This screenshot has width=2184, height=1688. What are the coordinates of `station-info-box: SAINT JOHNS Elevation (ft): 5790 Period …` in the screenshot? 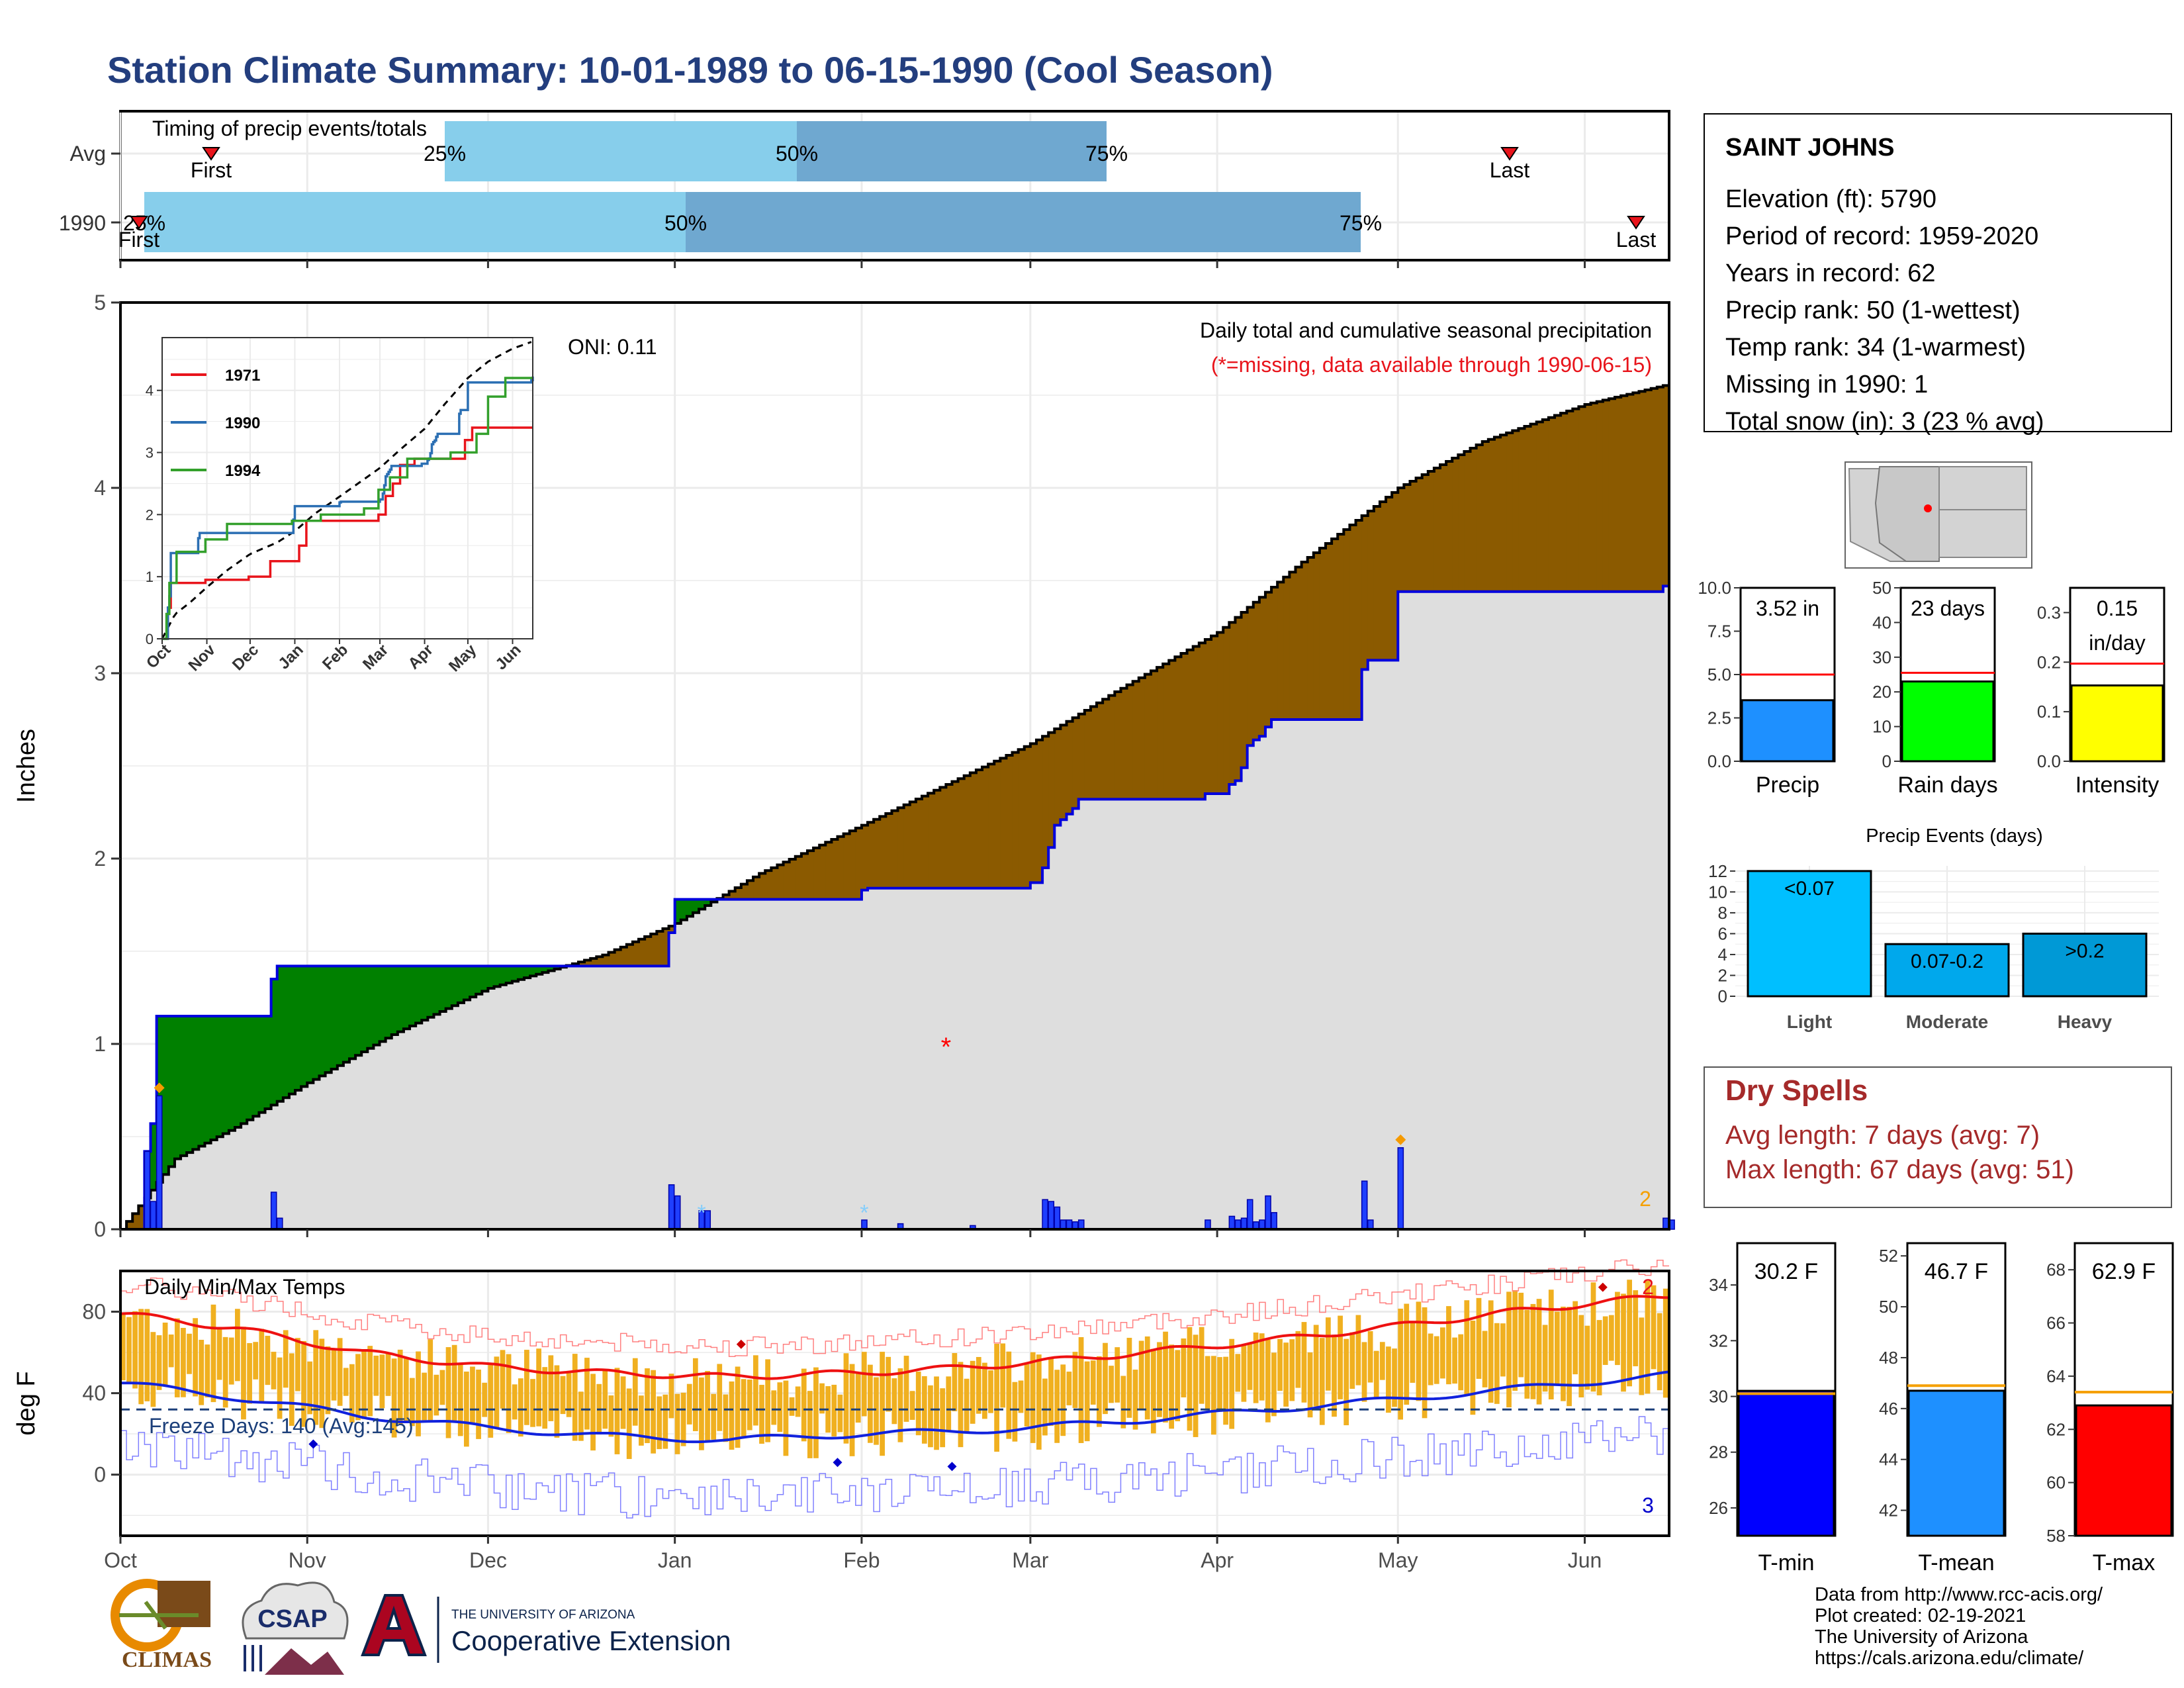 It's located at (1938, 274).